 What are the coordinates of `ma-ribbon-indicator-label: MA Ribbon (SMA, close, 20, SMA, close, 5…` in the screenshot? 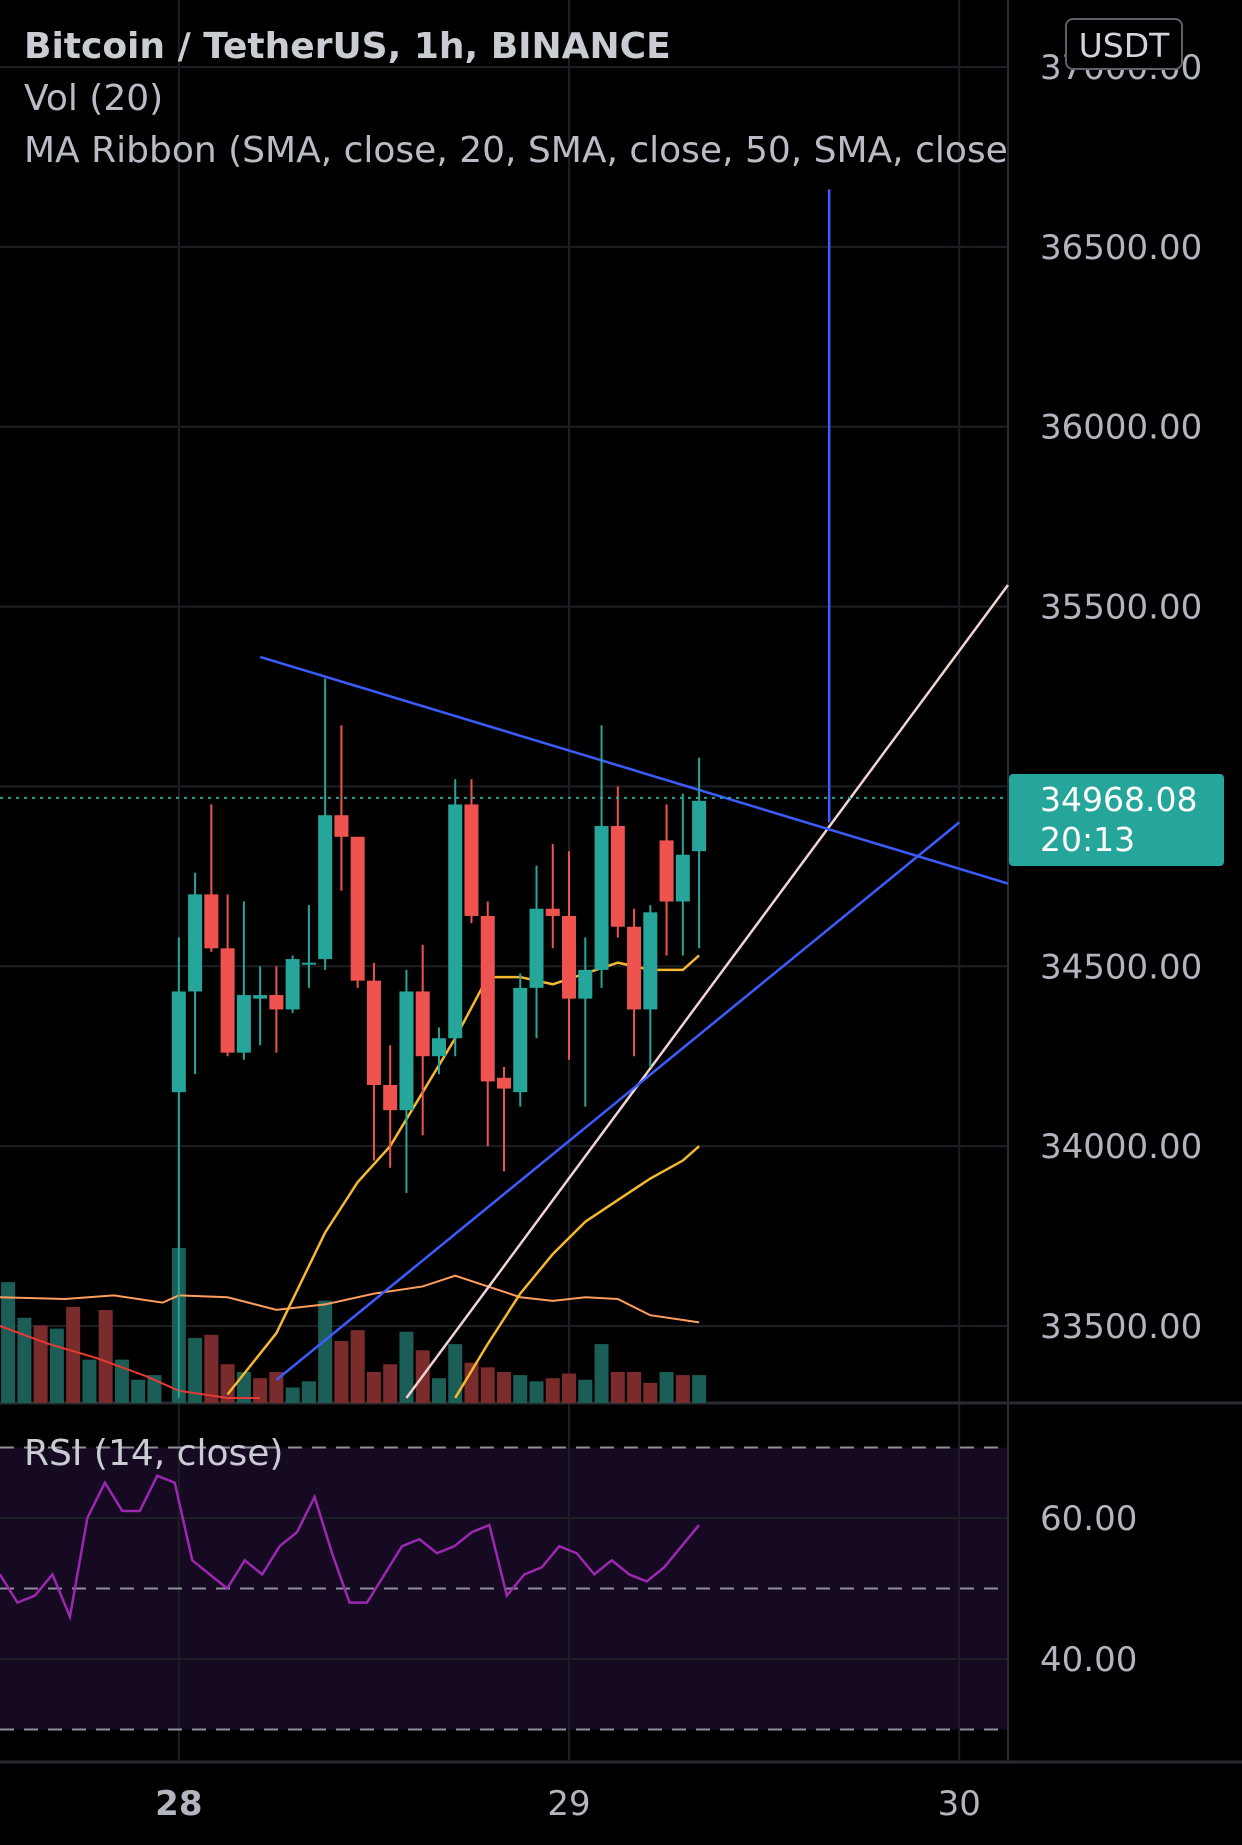 It's located at (516, 150).